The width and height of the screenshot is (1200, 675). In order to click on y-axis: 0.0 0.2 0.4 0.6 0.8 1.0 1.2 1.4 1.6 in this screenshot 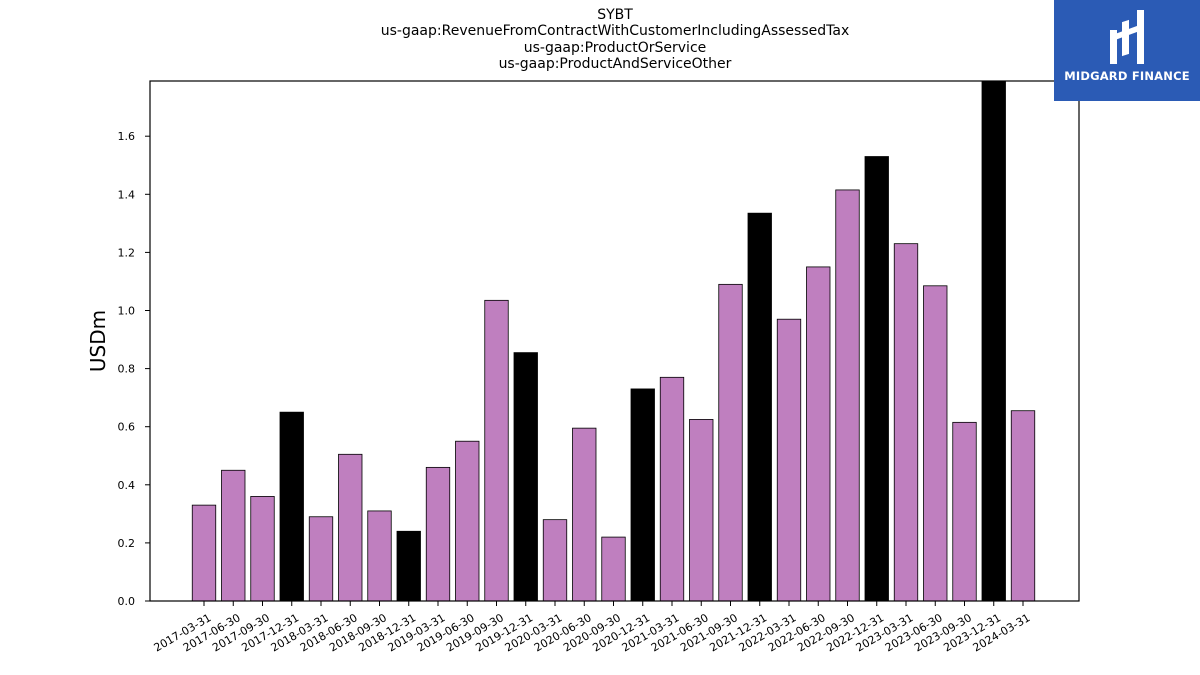, I will do `click(134, 369)`.